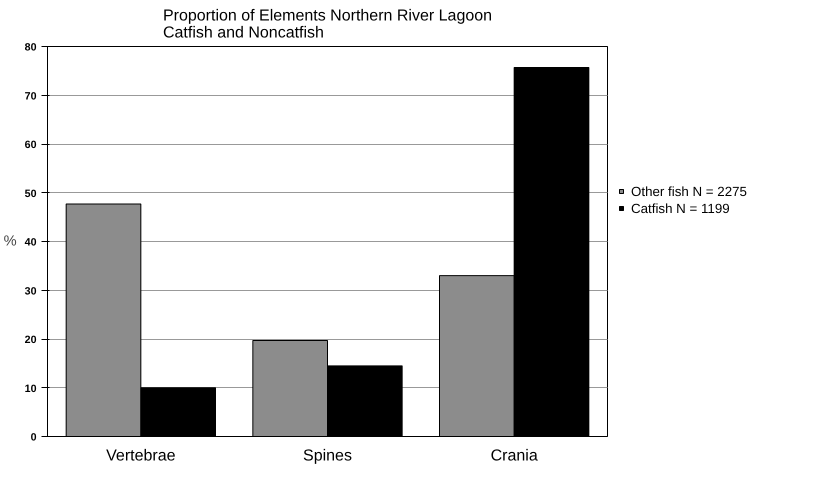  I want to click on y-axis-title: %, so click(10, 242).